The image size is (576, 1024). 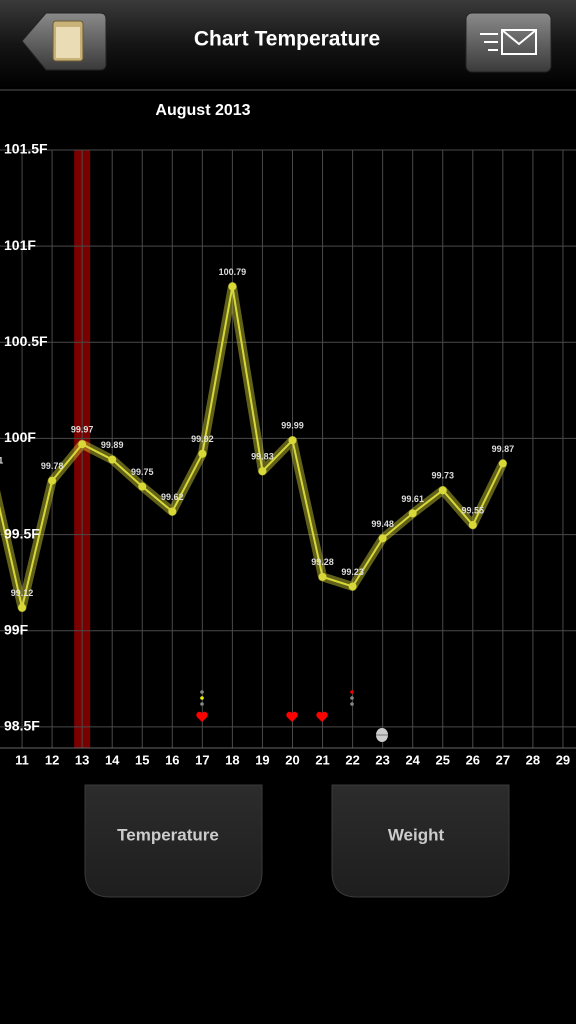 I want to click on x-tick-label: 25, so click(x=443, y=759).